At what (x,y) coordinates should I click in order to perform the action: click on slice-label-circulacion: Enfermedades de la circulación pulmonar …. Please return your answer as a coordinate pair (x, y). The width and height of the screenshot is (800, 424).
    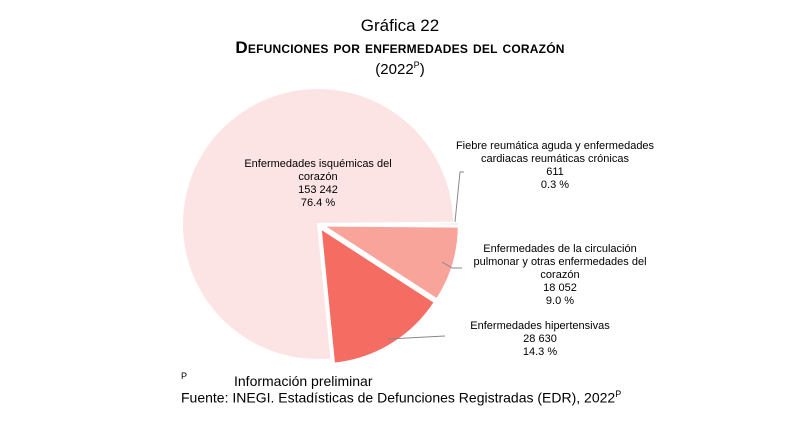
    Looking at the image, I should click on (560, 275).